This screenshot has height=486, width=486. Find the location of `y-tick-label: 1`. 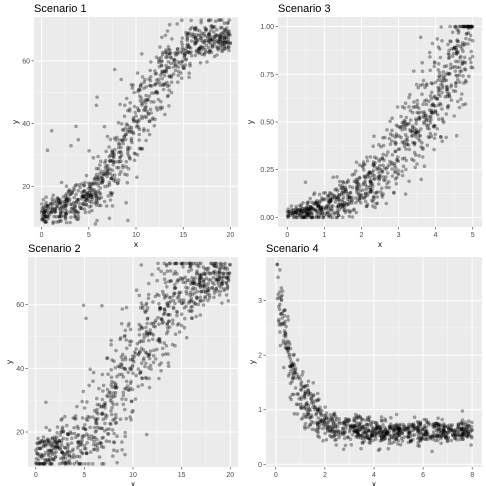

y-tick-label: 1 is located at coordinates (260, 410).